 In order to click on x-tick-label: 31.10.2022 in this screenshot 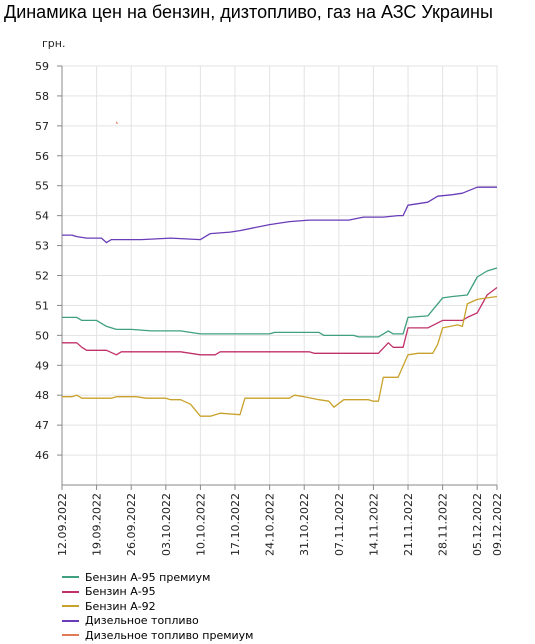, I will do `click(304, 524)`.